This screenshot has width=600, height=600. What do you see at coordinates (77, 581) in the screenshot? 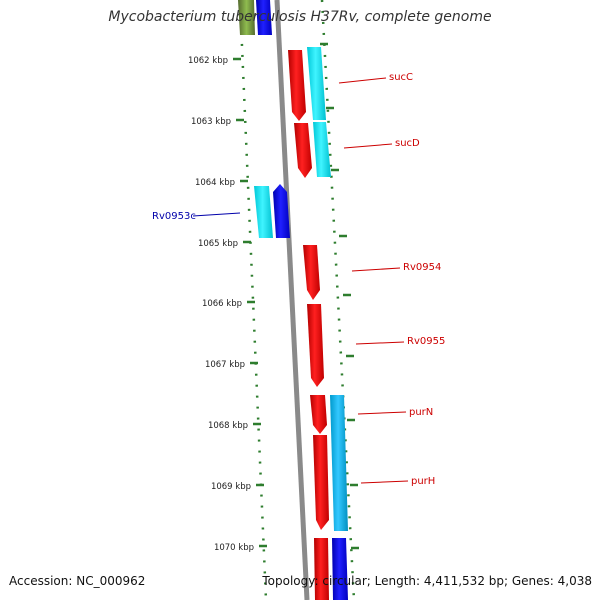
I see `accession-text: Accession: NC_000962` at bounding box center [77, 581].